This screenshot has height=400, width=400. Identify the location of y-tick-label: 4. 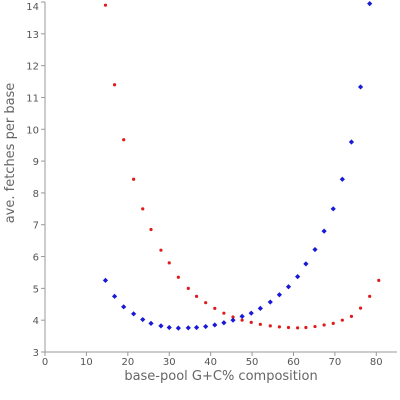
(36, 321).